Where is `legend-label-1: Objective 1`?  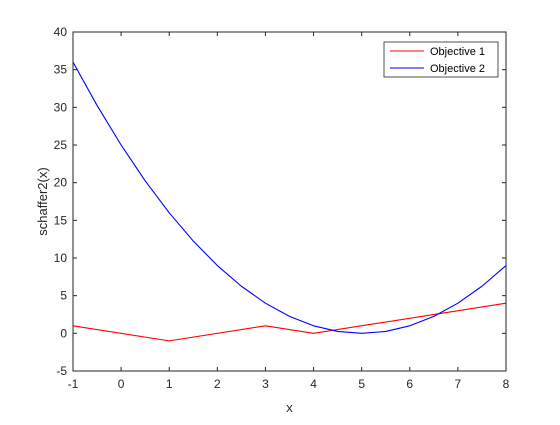
legend-label-1: Objective 1 is located at coordinates (457, 52).